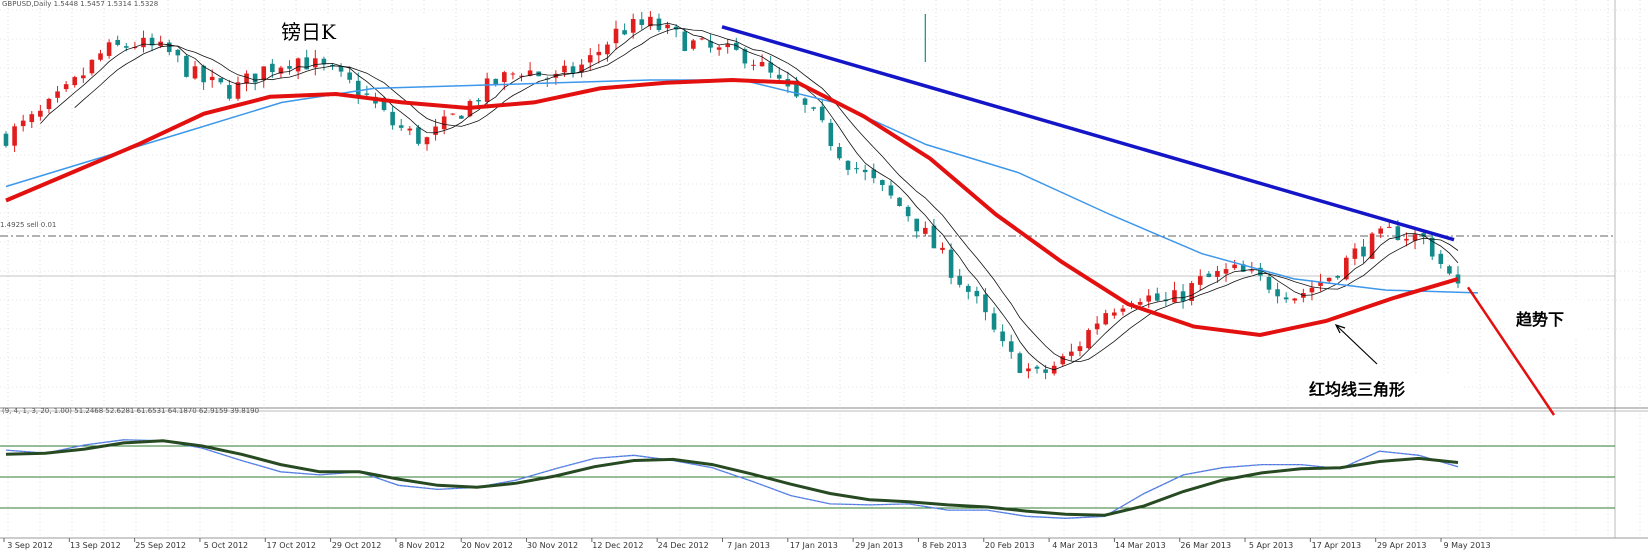 The image size is (1648, 555). What do you see at coordinates (291, 545) in the screenshot?
I see `x-tick-label: 17 Oct 2012` at bounding box center [291, 545].